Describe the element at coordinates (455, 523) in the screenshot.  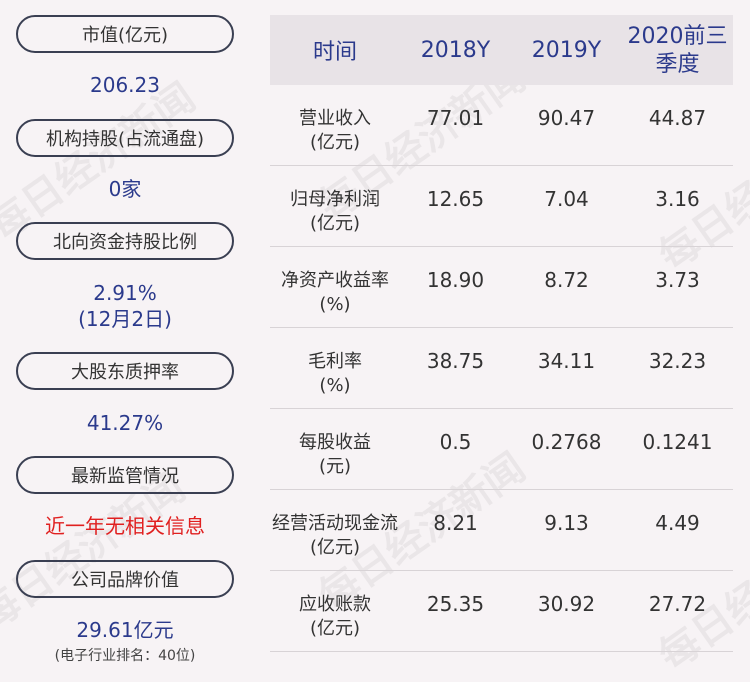
I see `cell-2018: 8.21` at that location.